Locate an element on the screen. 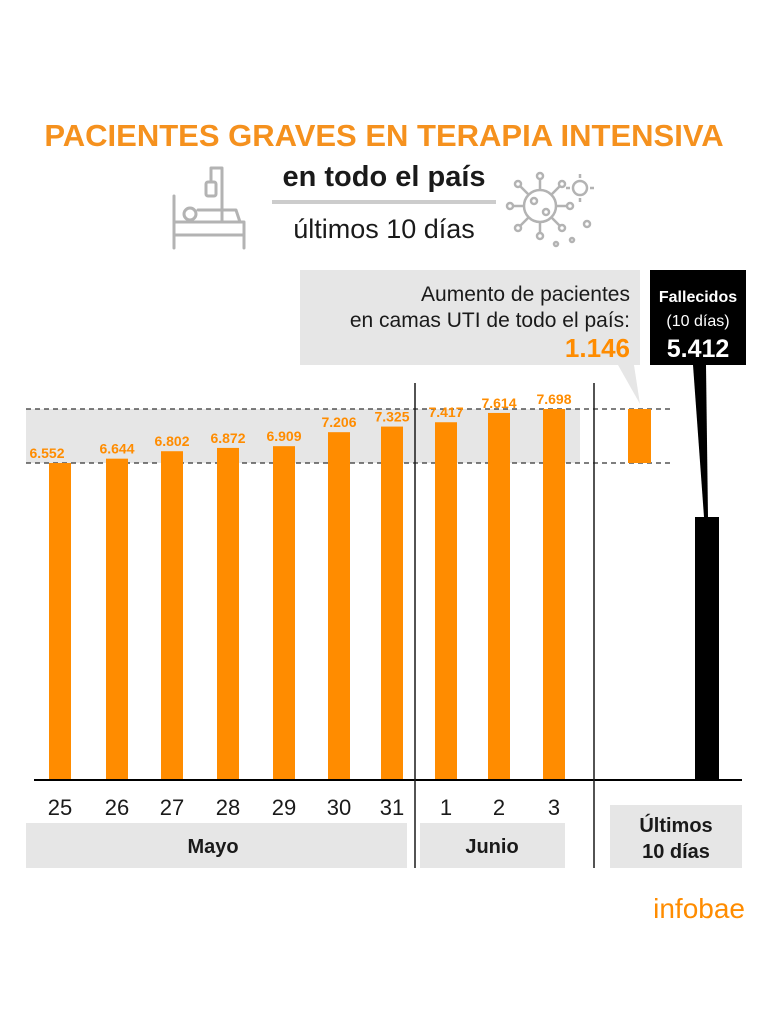 This screenshot has height=1024, width=768. tick-label-2: 2 is located at coordinates (499, 807).